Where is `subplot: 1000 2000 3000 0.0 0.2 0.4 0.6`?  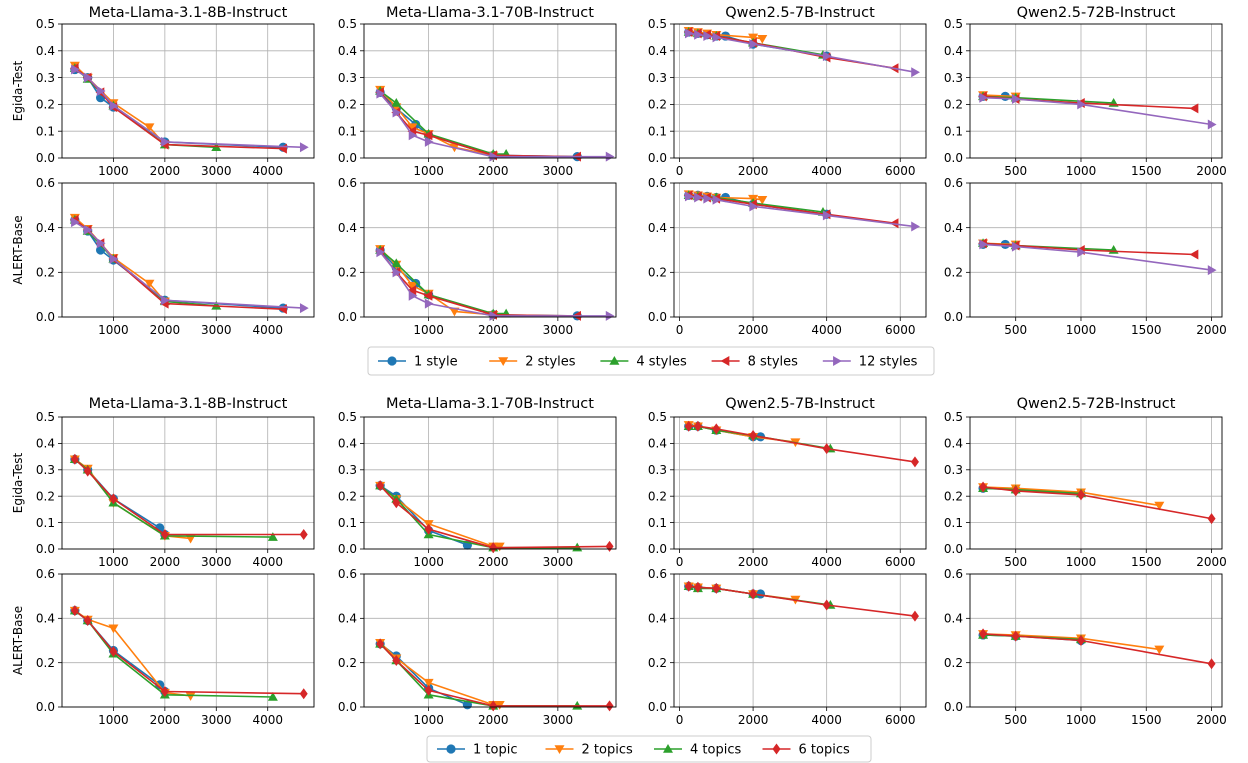
subplot: 1000 2000 3000 0.0 0.2 0.4 0.6 is located at coordinates (477, 647).